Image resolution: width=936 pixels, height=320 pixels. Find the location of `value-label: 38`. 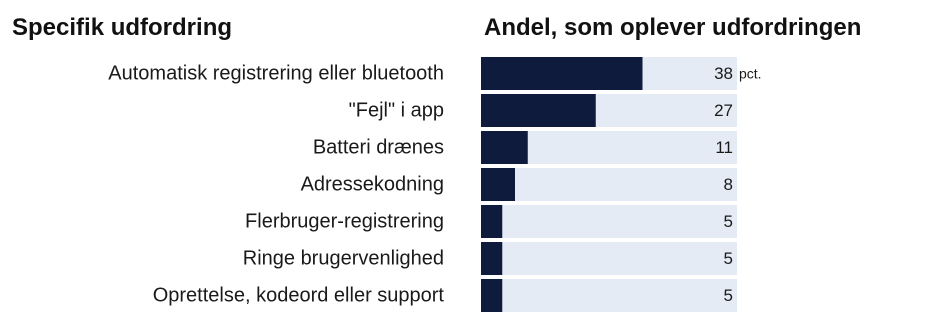

value-label: 38 is located at coordinates (723, 73).